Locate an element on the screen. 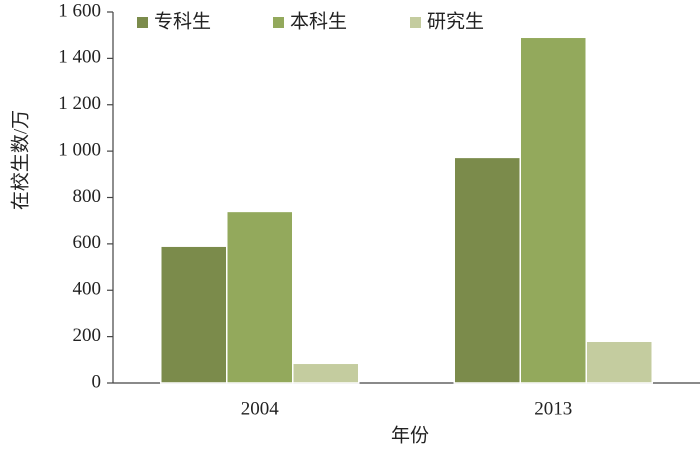 The height and width of the screenshot is (450, 700). y-axis-label: 在校生数/万 is located at coordinates (20, 160).